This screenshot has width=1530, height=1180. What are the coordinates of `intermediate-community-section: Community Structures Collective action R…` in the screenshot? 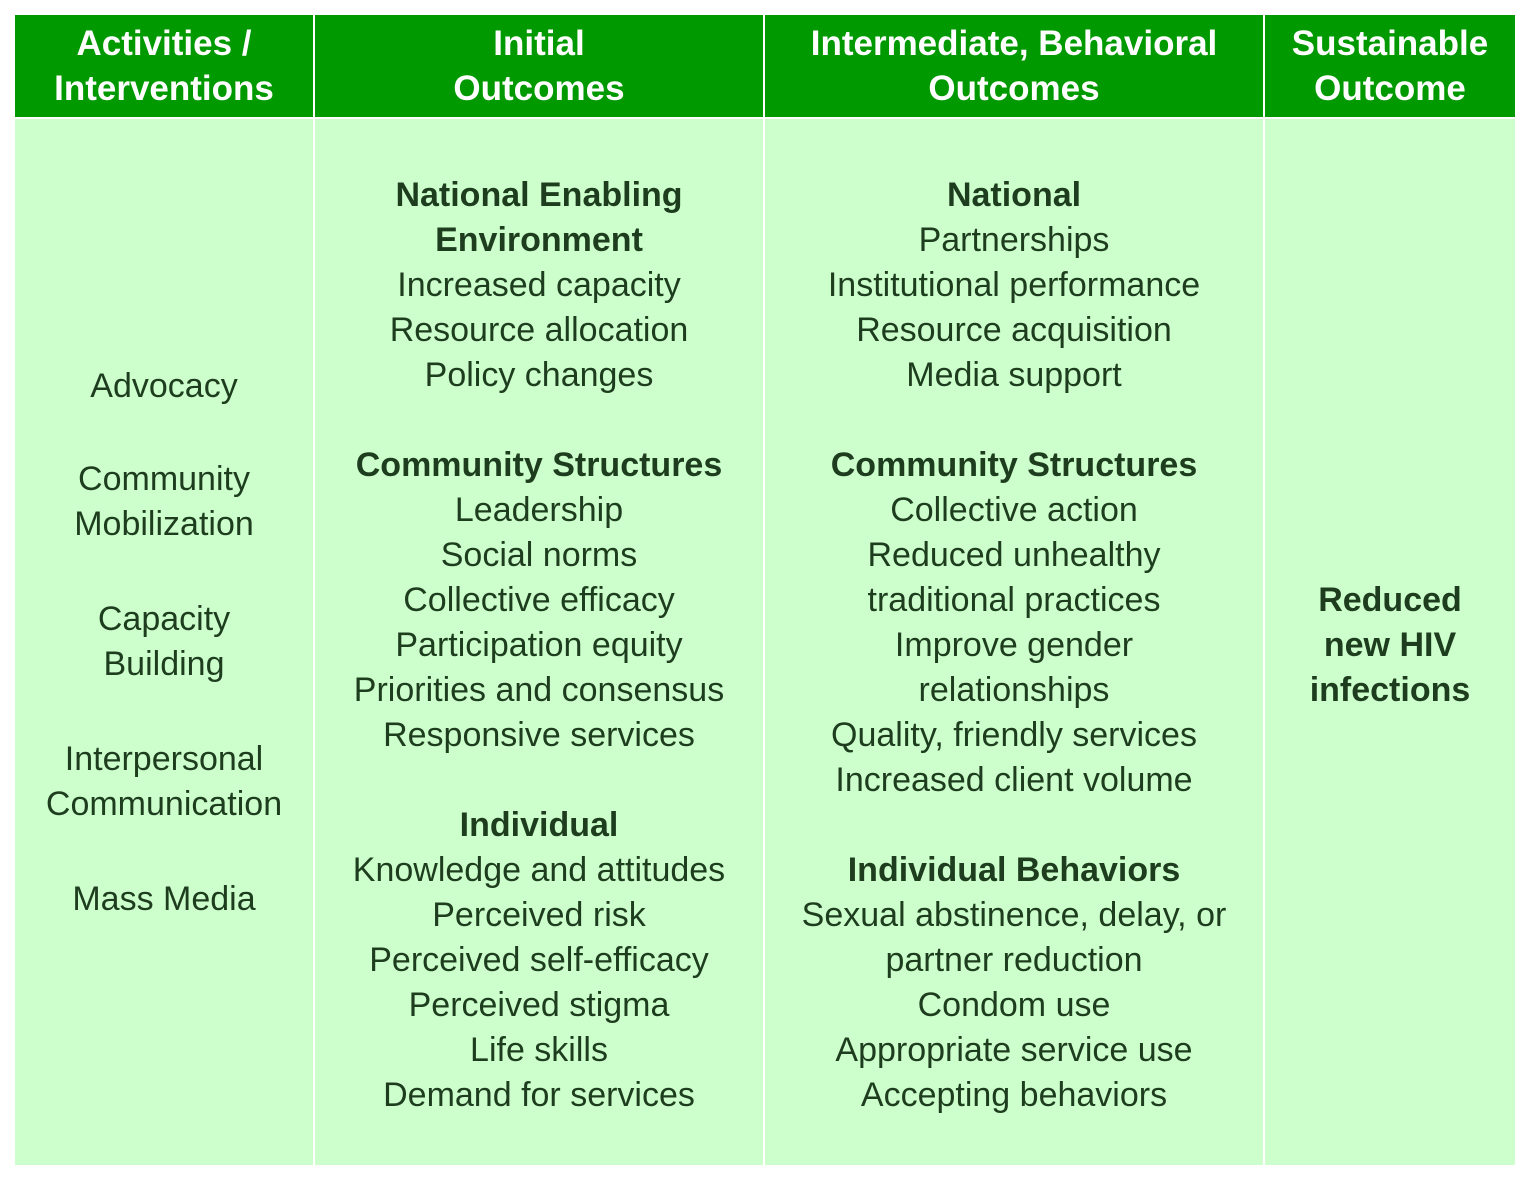 It's located at (1014, 623).